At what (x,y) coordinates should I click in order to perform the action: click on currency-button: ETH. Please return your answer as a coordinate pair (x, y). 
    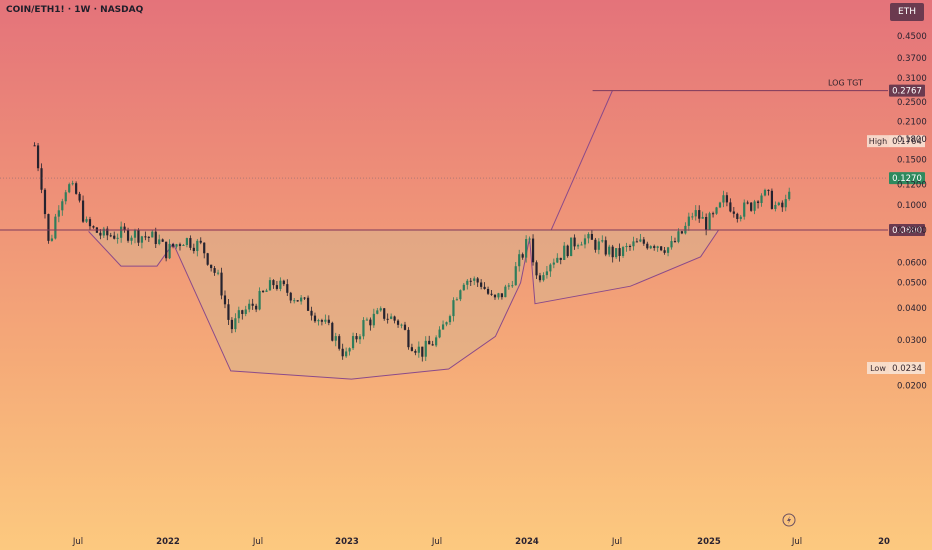
    Looking at the image, I should click on (907, 12).